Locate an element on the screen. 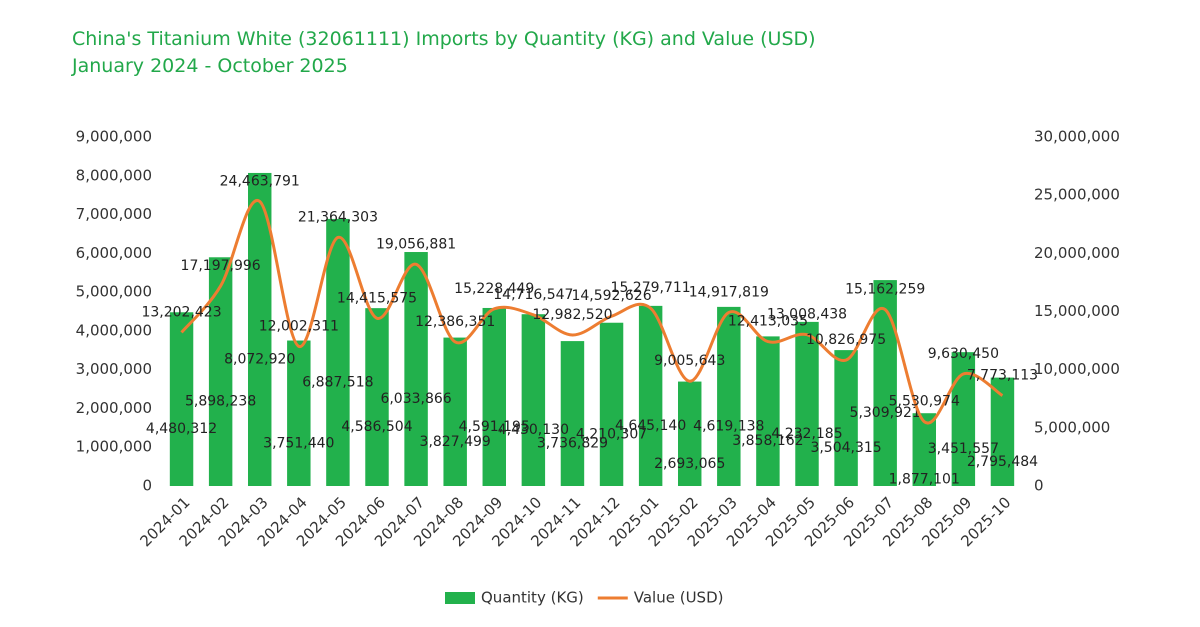  bar-value-label: 3,736,829 is located at coordinates (572, 444).